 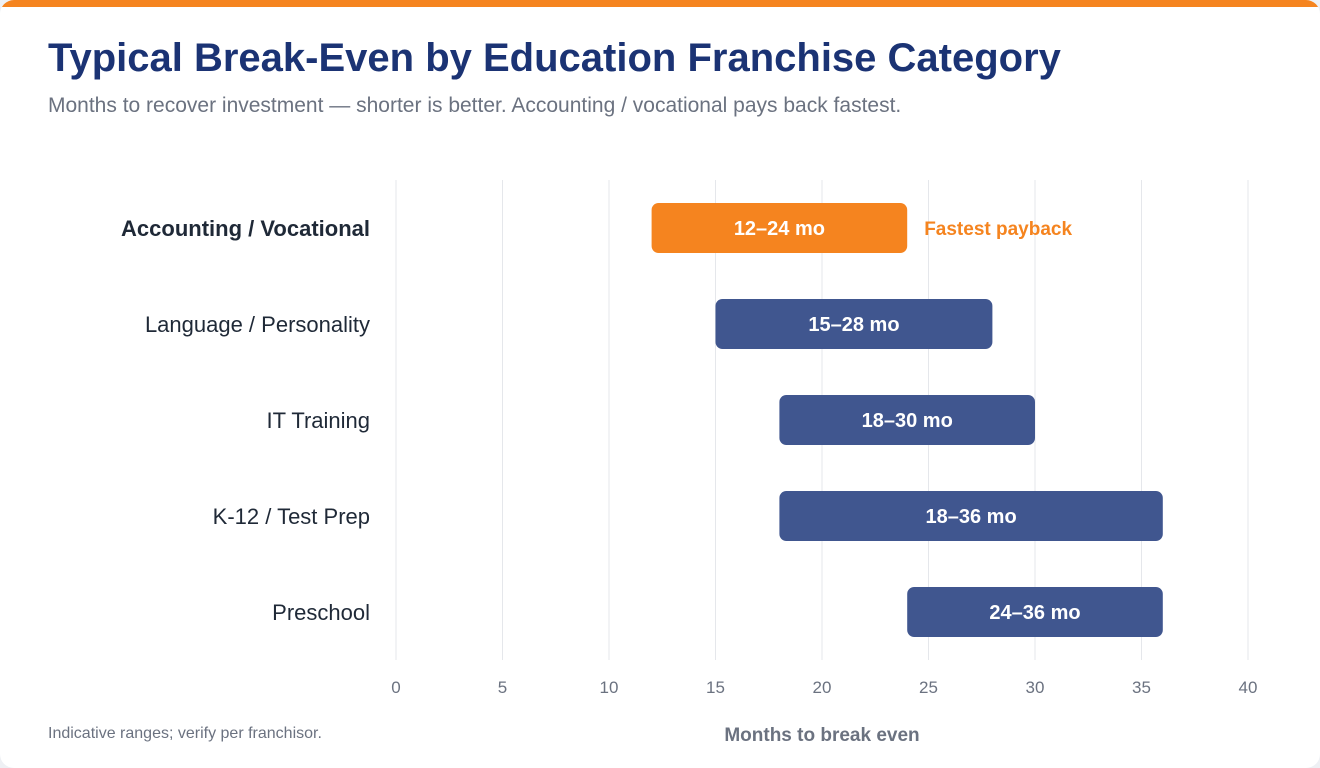 What do you see at coordinates (928, 687) in the screenshot?
I see `x-tick-label: 25` at bounding box center [928, 687].